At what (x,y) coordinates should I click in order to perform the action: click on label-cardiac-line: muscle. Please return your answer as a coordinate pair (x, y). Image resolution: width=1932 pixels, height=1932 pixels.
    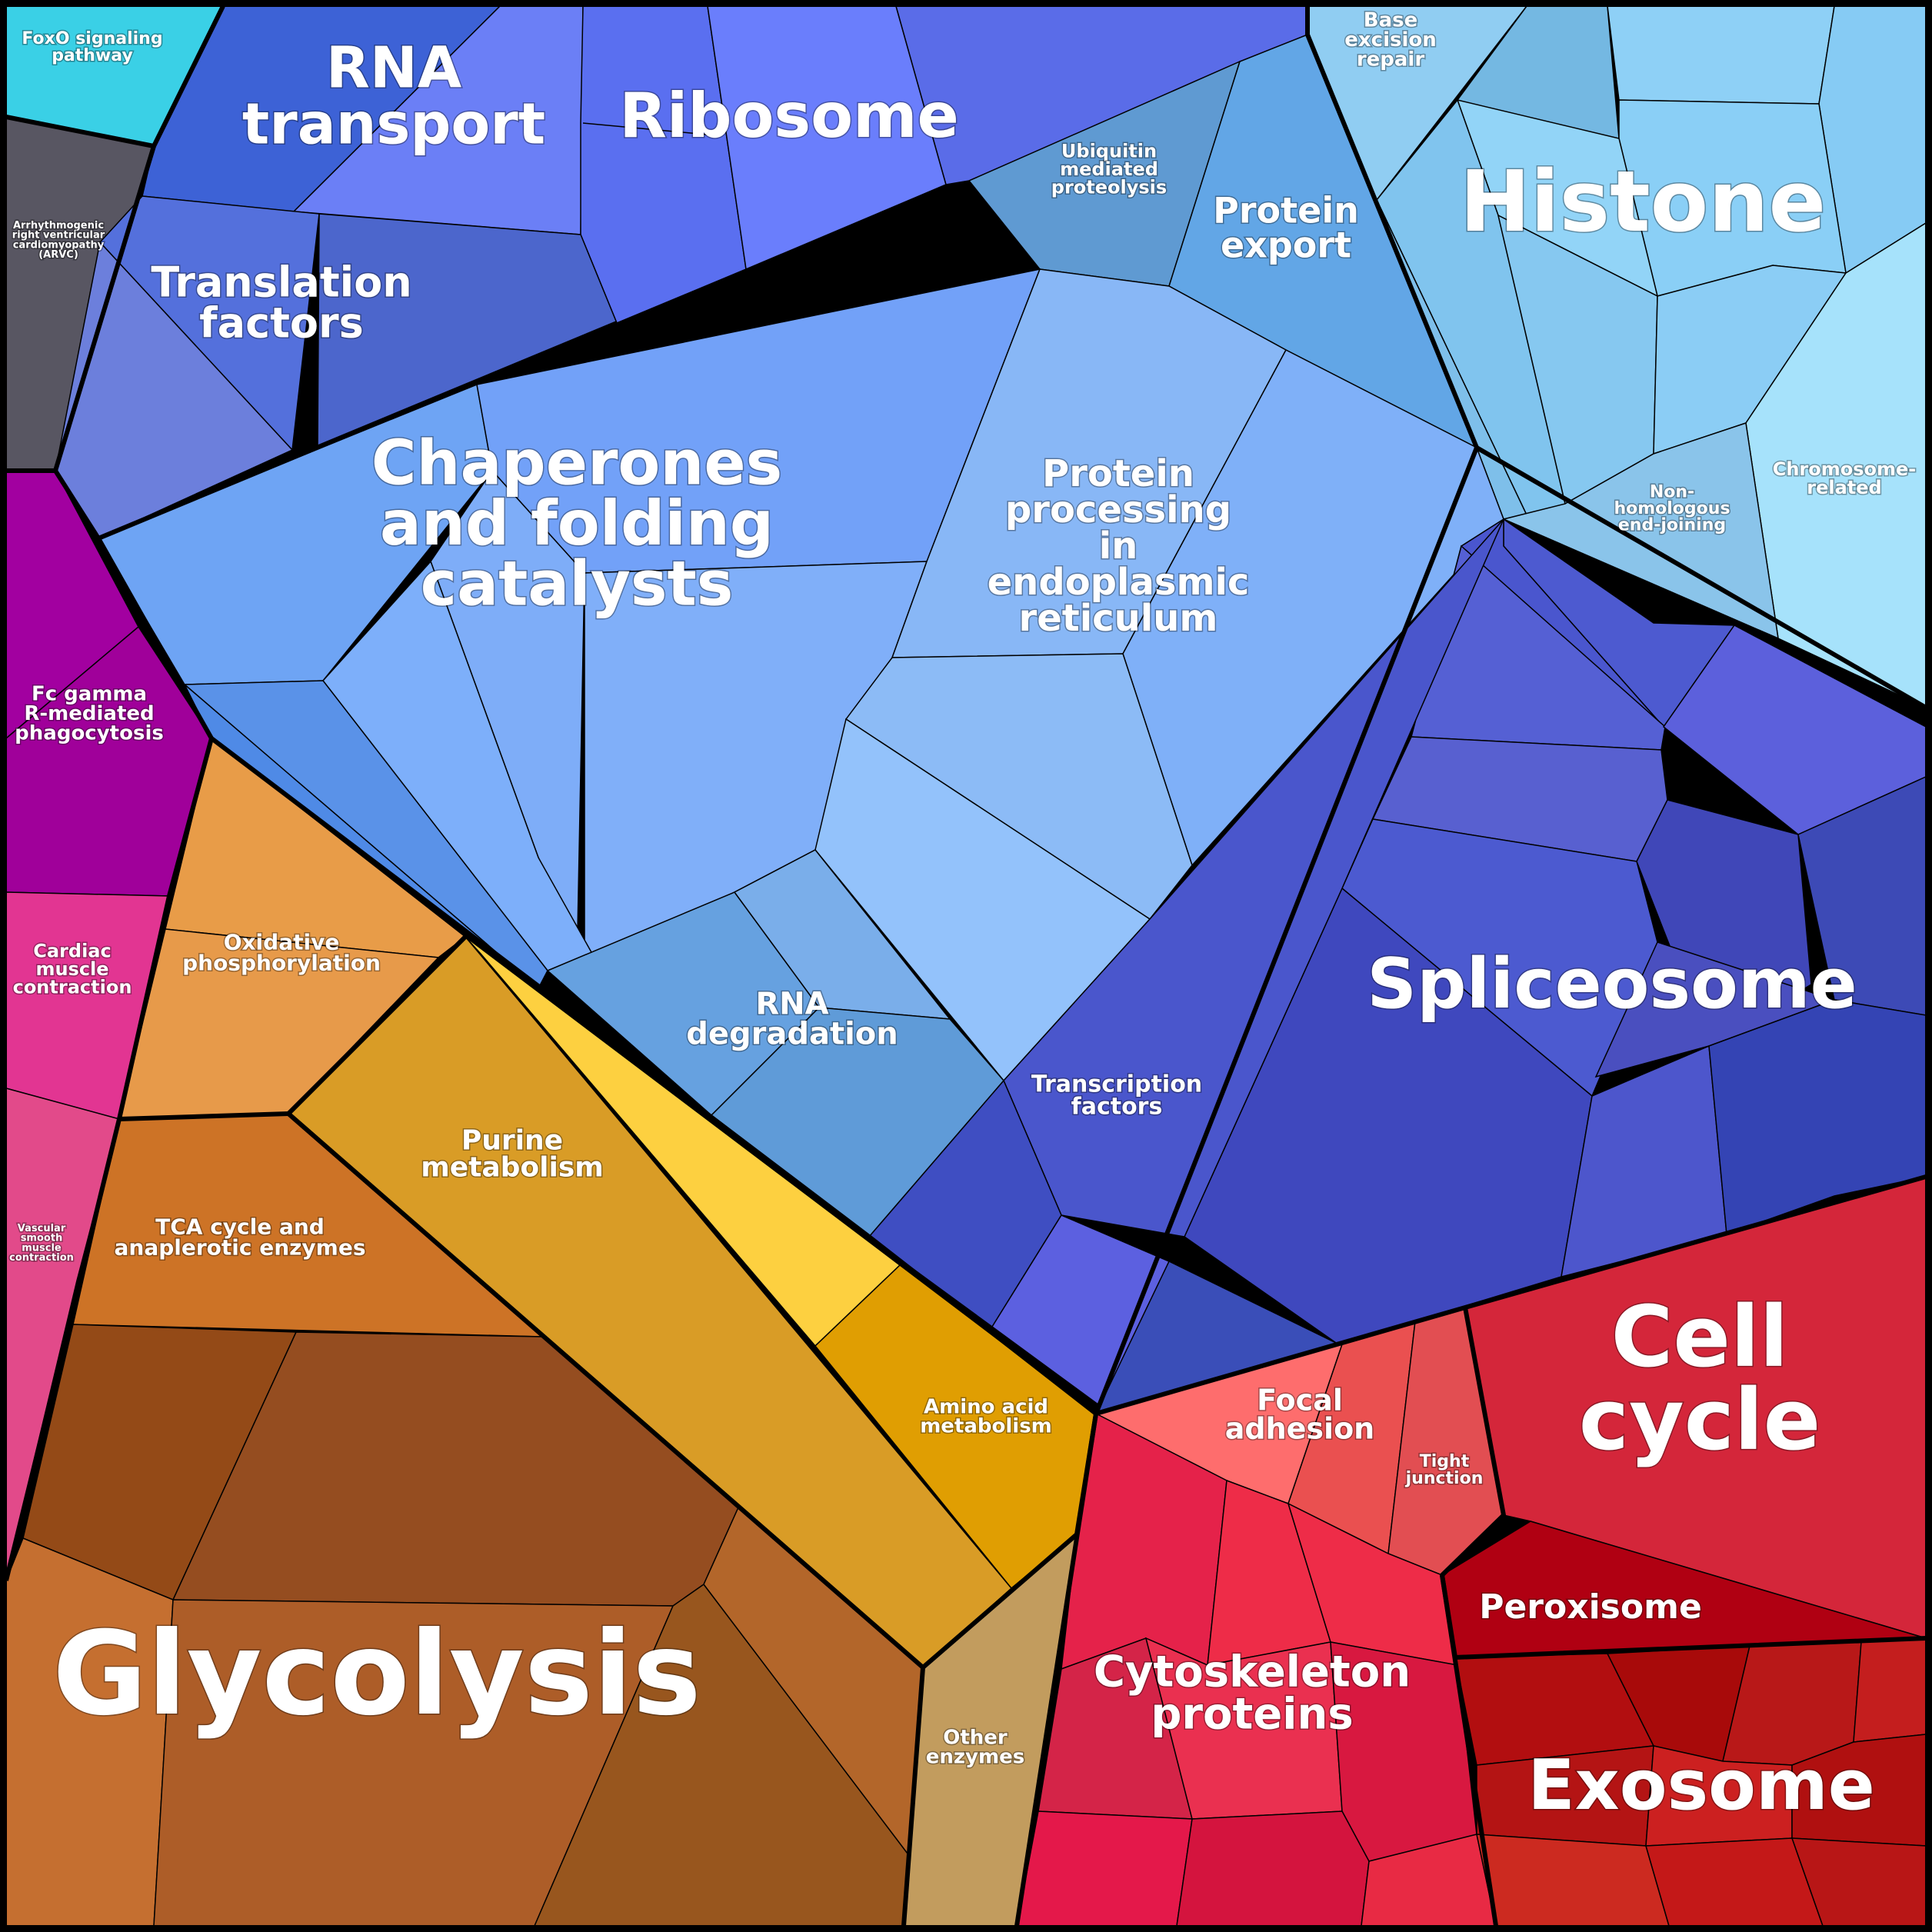
    Looking at the image, I should click on (71, 969).